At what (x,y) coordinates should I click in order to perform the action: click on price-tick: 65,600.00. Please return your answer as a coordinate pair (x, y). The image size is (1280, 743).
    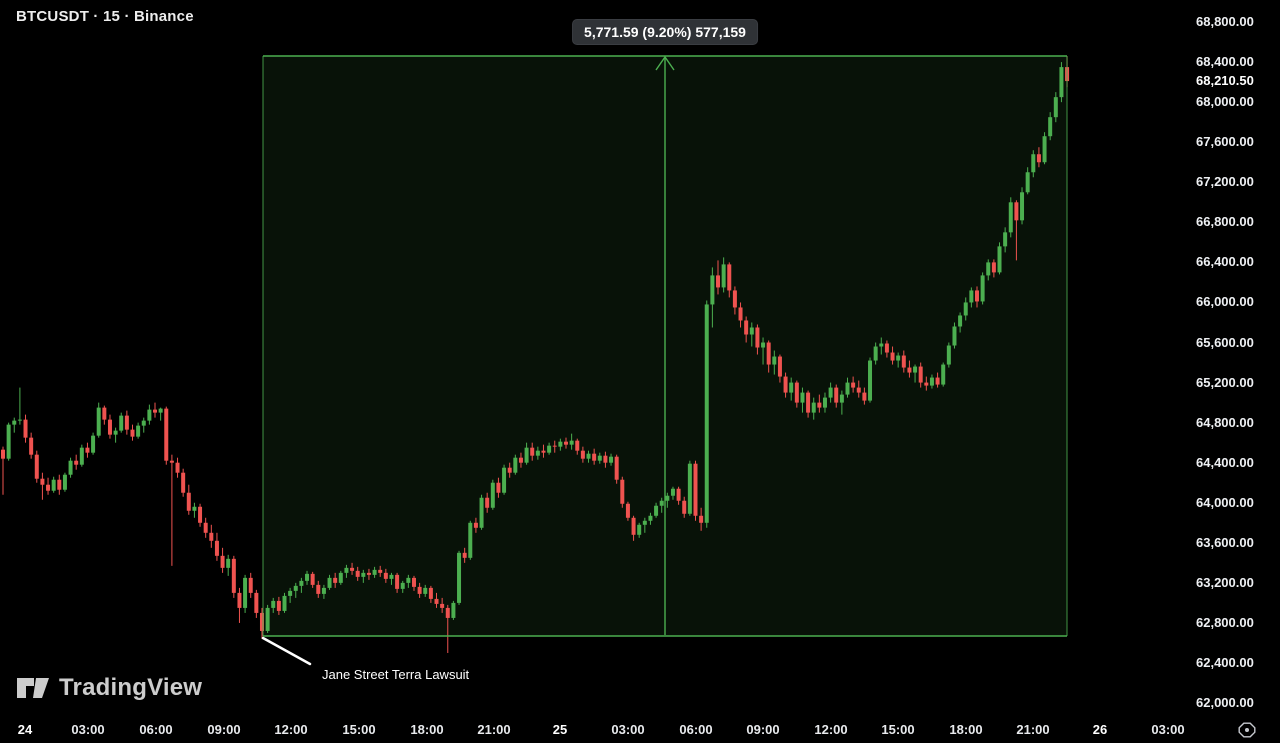
    Looking at the image, I should click on (1225, 342).